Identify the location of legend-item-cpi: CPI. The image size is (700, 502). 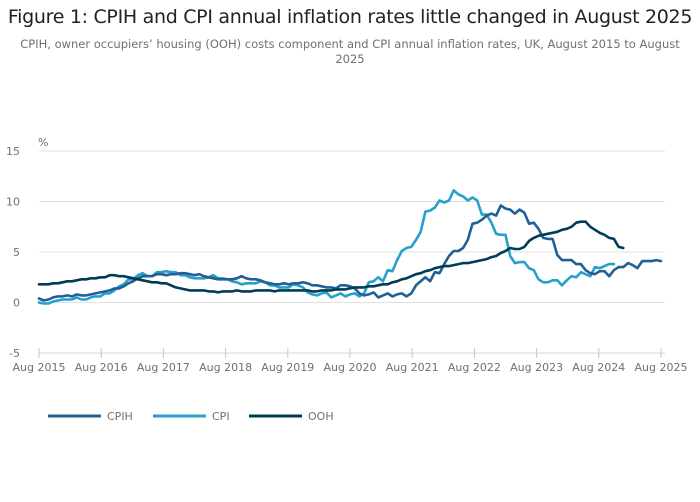
(191, 416).